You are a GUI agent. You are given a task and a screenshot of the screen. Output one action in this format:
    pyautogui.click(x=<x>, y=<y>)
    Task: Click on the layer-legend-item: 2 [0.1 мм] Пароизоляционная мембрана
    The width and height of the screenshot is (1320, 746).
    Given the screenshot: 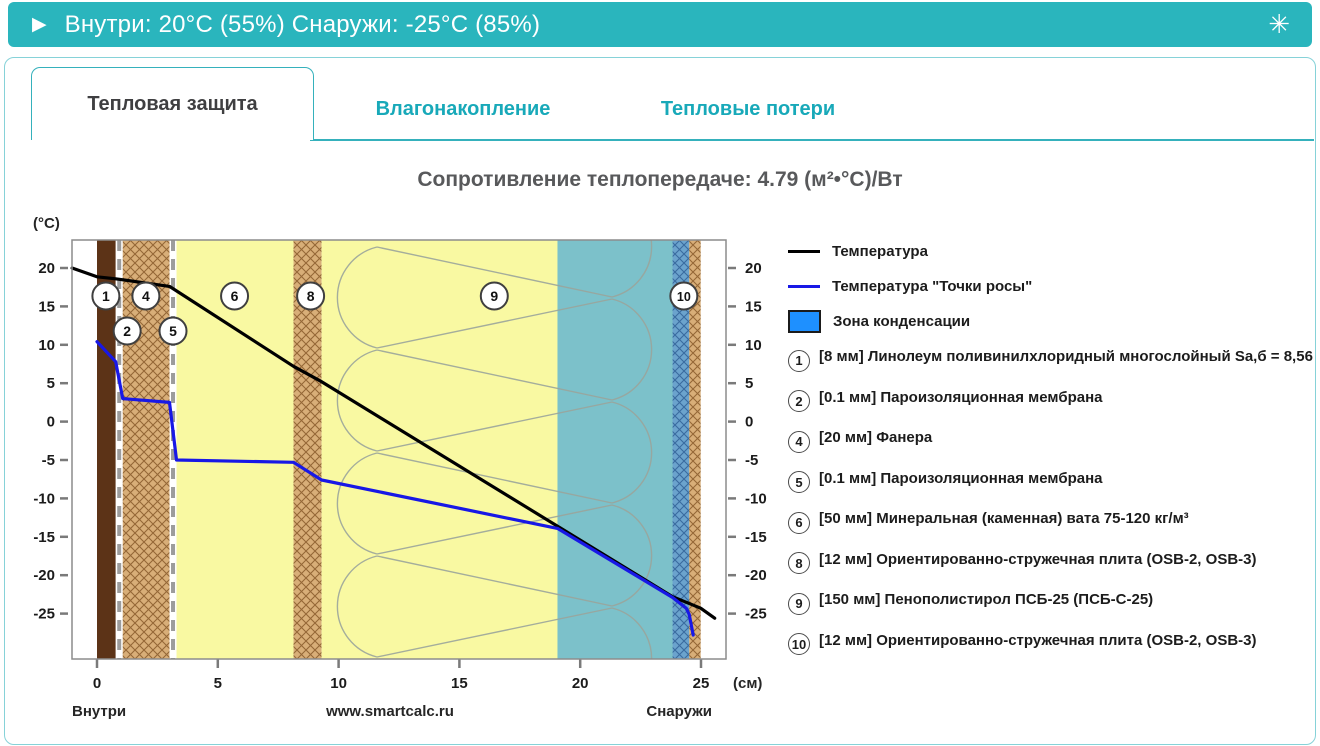 What is the action you would take?
    pyautogui.click(x=1054, y=399)
    